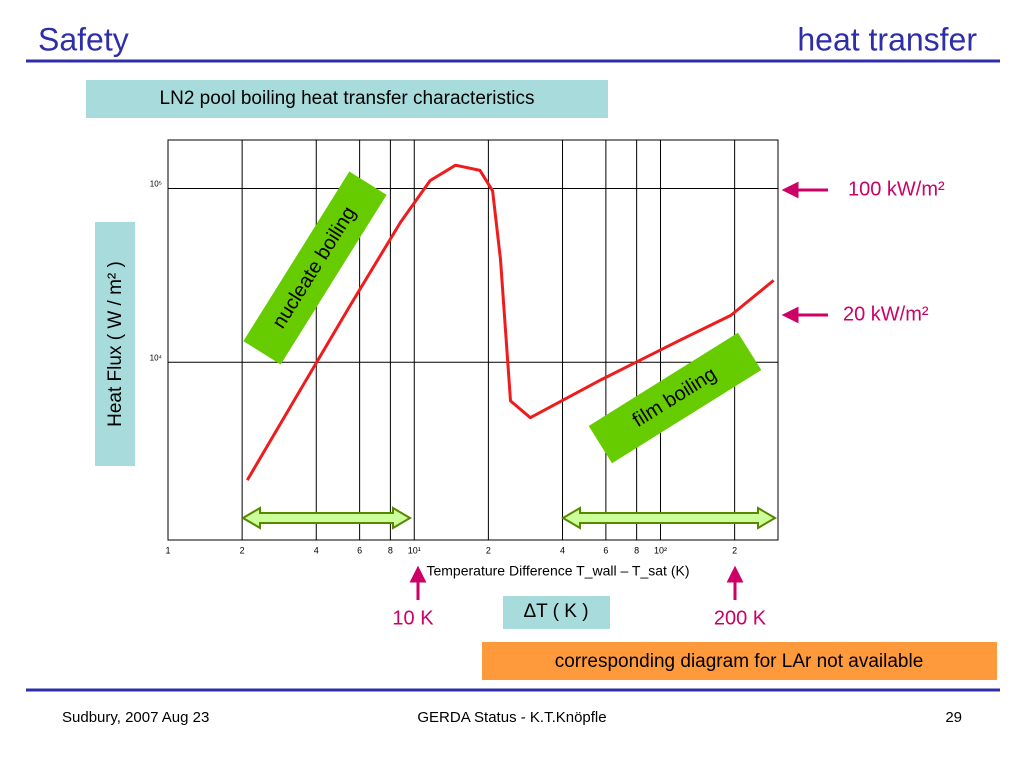  I want to click on annotation: ΔT ( K ), so click(555, 611).